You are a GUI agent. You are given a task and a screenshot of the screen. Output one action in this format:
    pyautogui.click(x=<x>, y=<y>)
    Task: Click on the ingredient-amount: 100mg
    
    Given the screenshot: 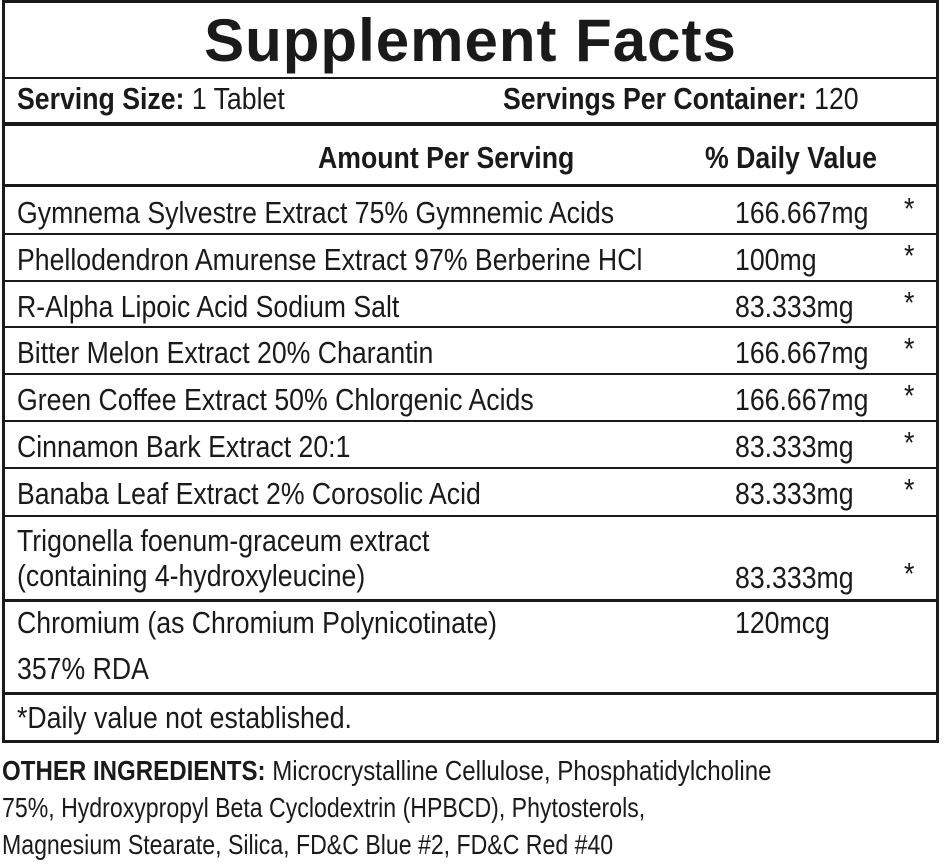 What is the action you would take?
    pyautogui.click(x=776, y=259)
    